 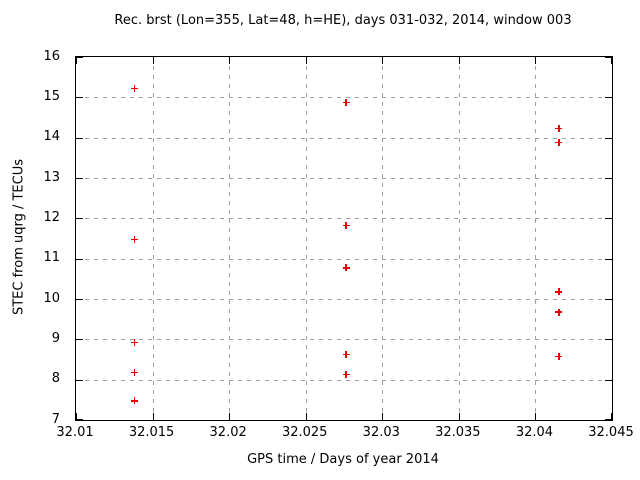 What do you see at coordinates (458, 432) in the screenshot?
I see `x-tick-label: 32.035` at bounding box center [458, 432].